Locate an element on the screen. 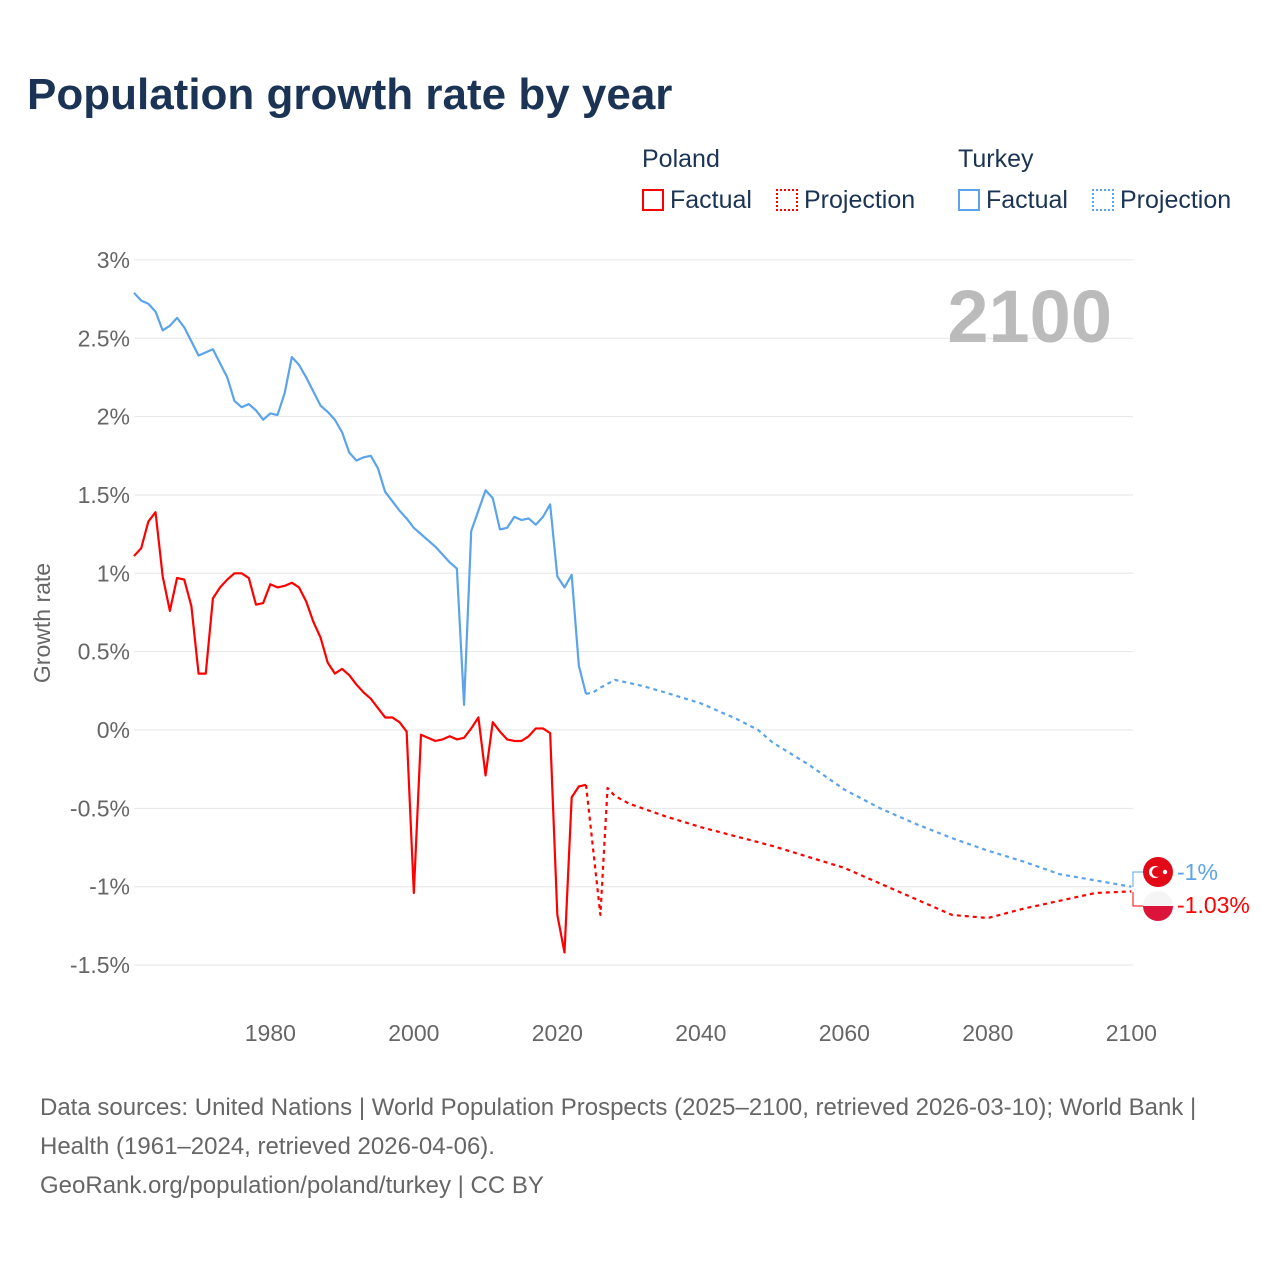 Image resolution: width=1280 pixels, height=1280 pixels. end-label-turkey: -1% is located at coordinates (1197, 872).